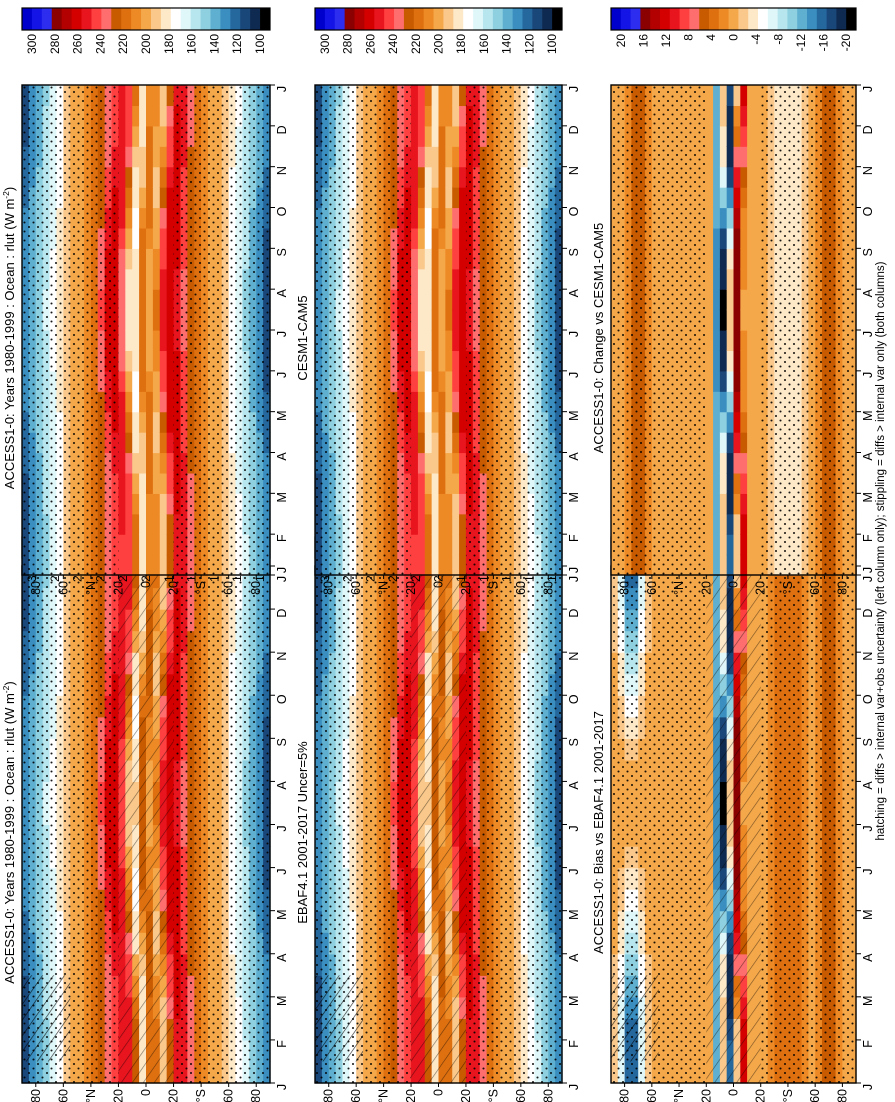 The image size is (895, 1102). Describe the element at coordinates (416, 44) in the screenshot. I see `colorbar-tick-label: 220` at that location.